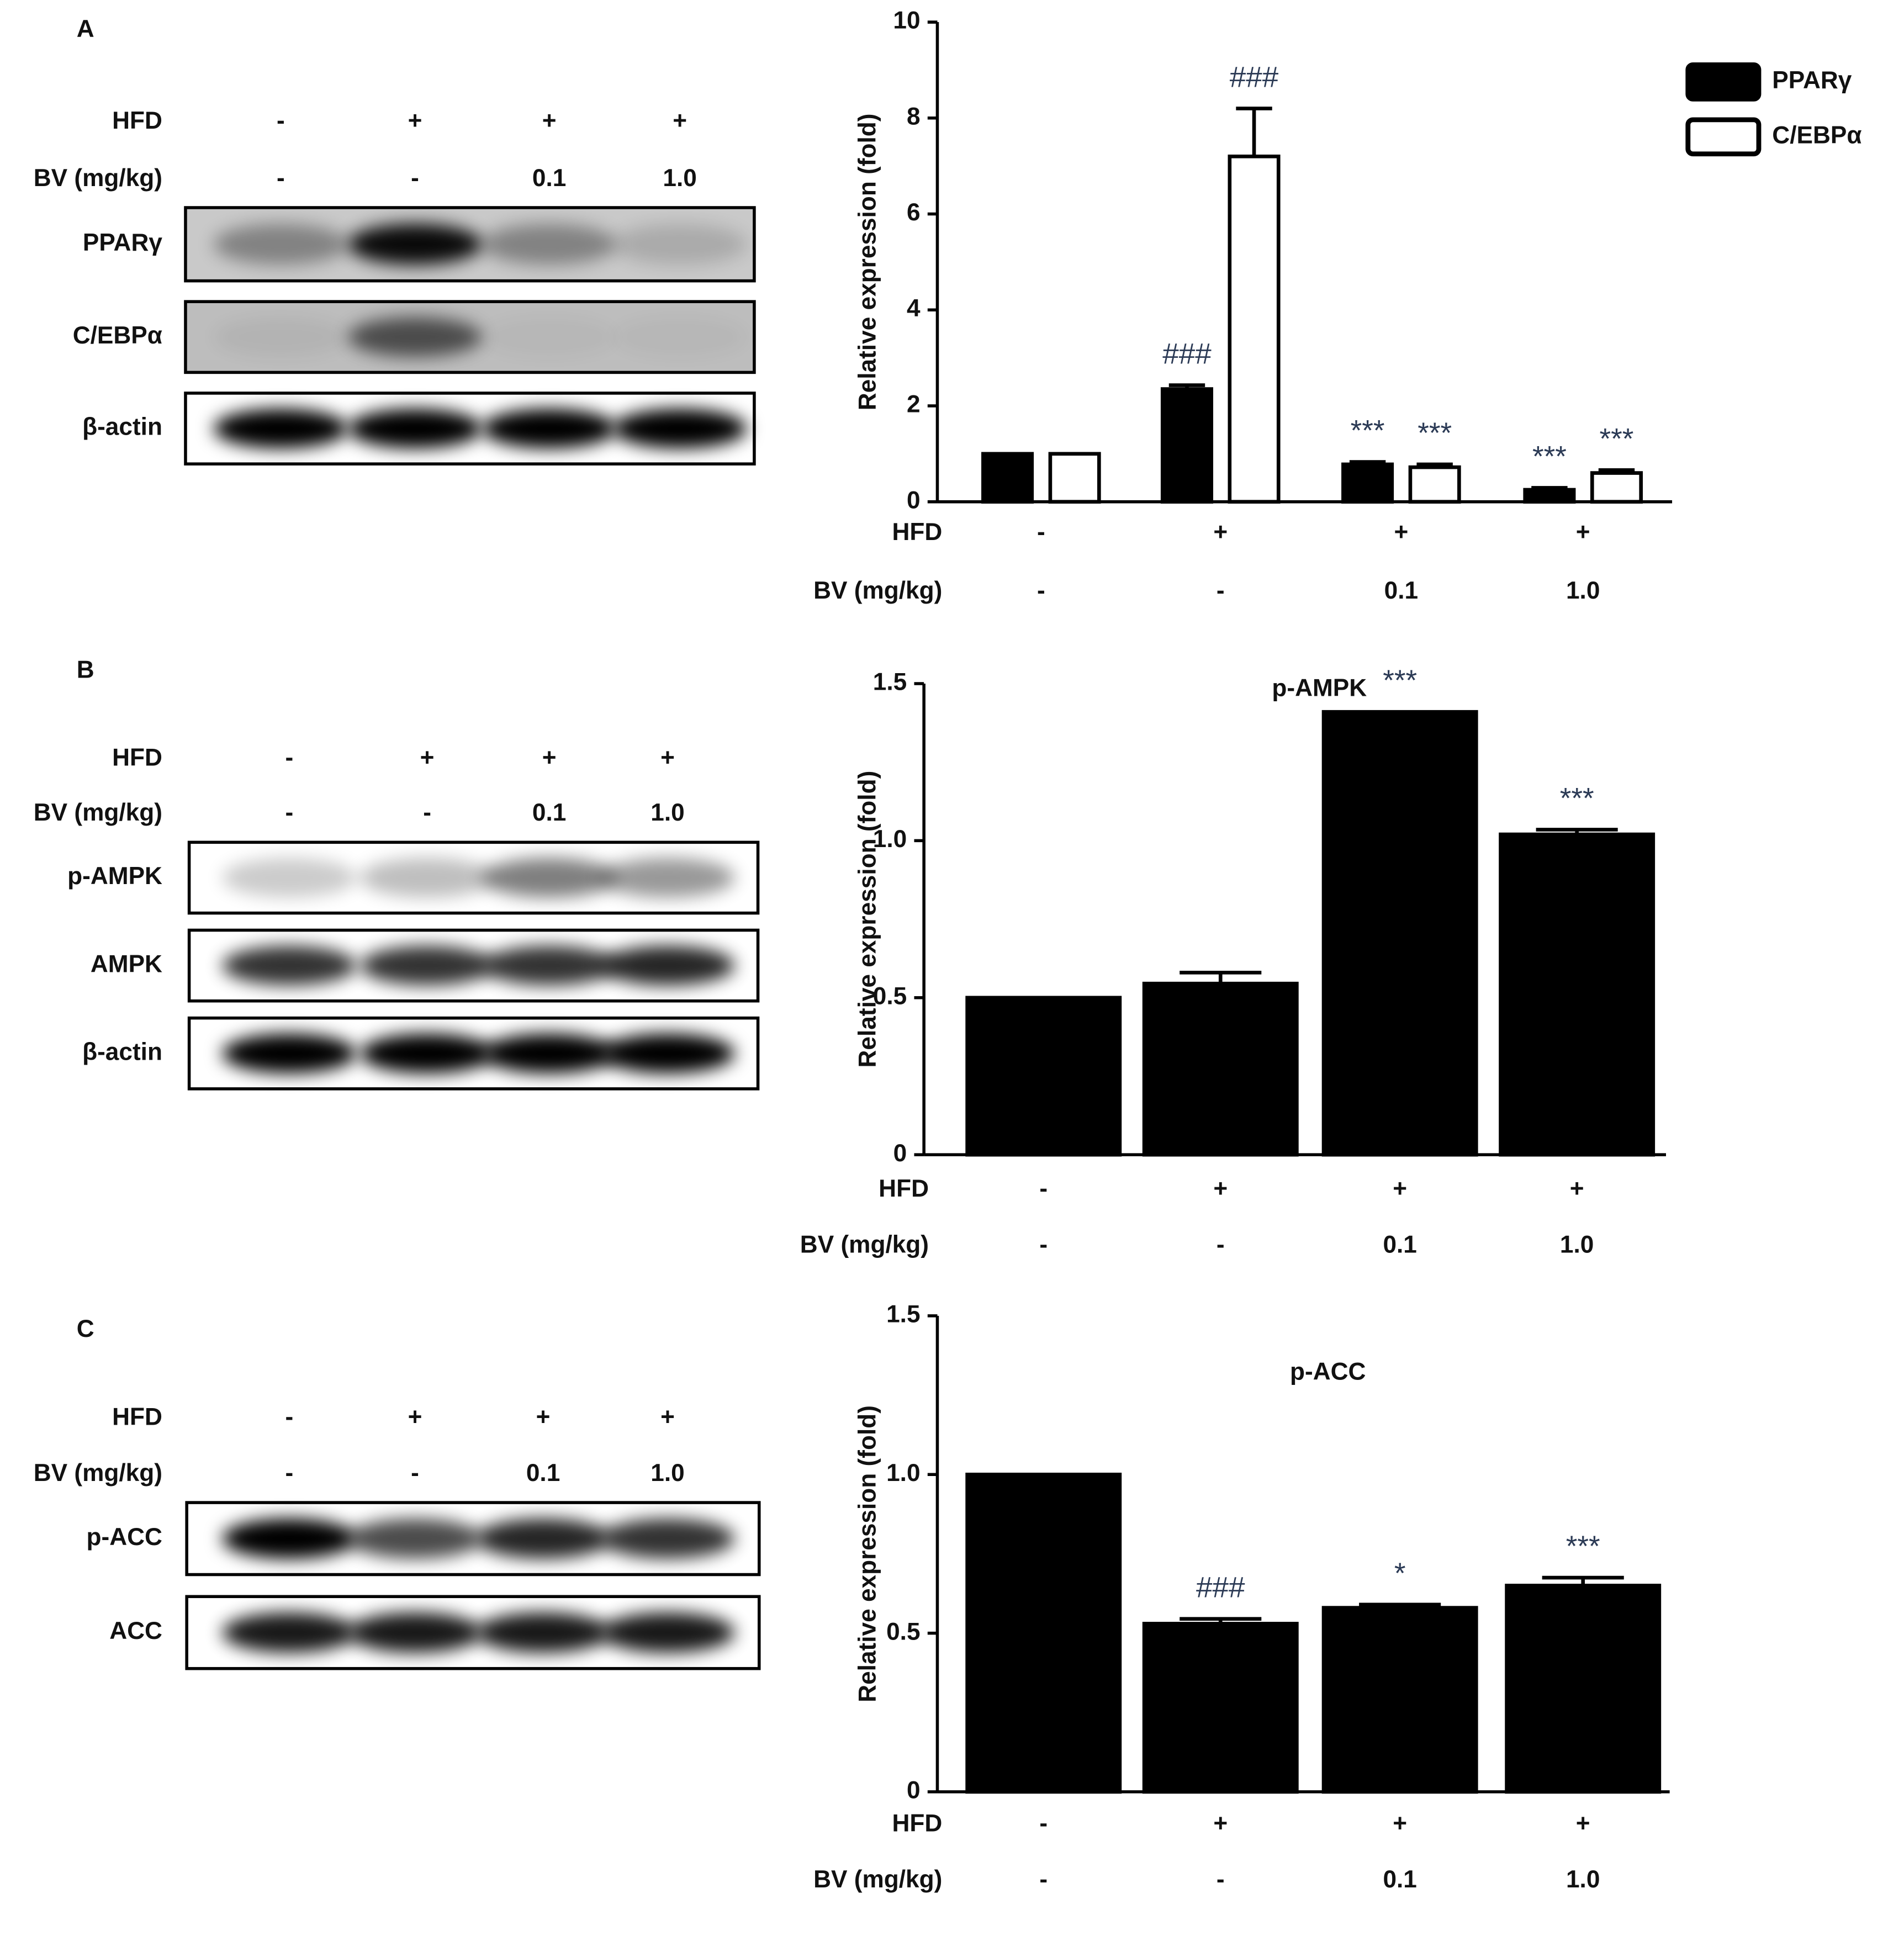  Describe the element at coordinates (117, 335) in the screenshot. I see `blot-row-label: C/EBPα` at that location.